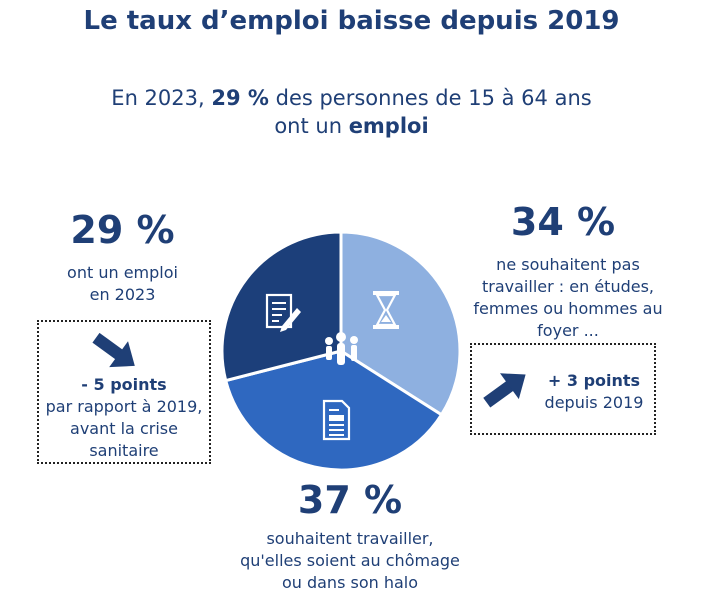 The width and height of the screenshot is (703, 594). Describe the element at coordinates (336, 420) in the screenshot. I see `newspaper-icon` at that location.